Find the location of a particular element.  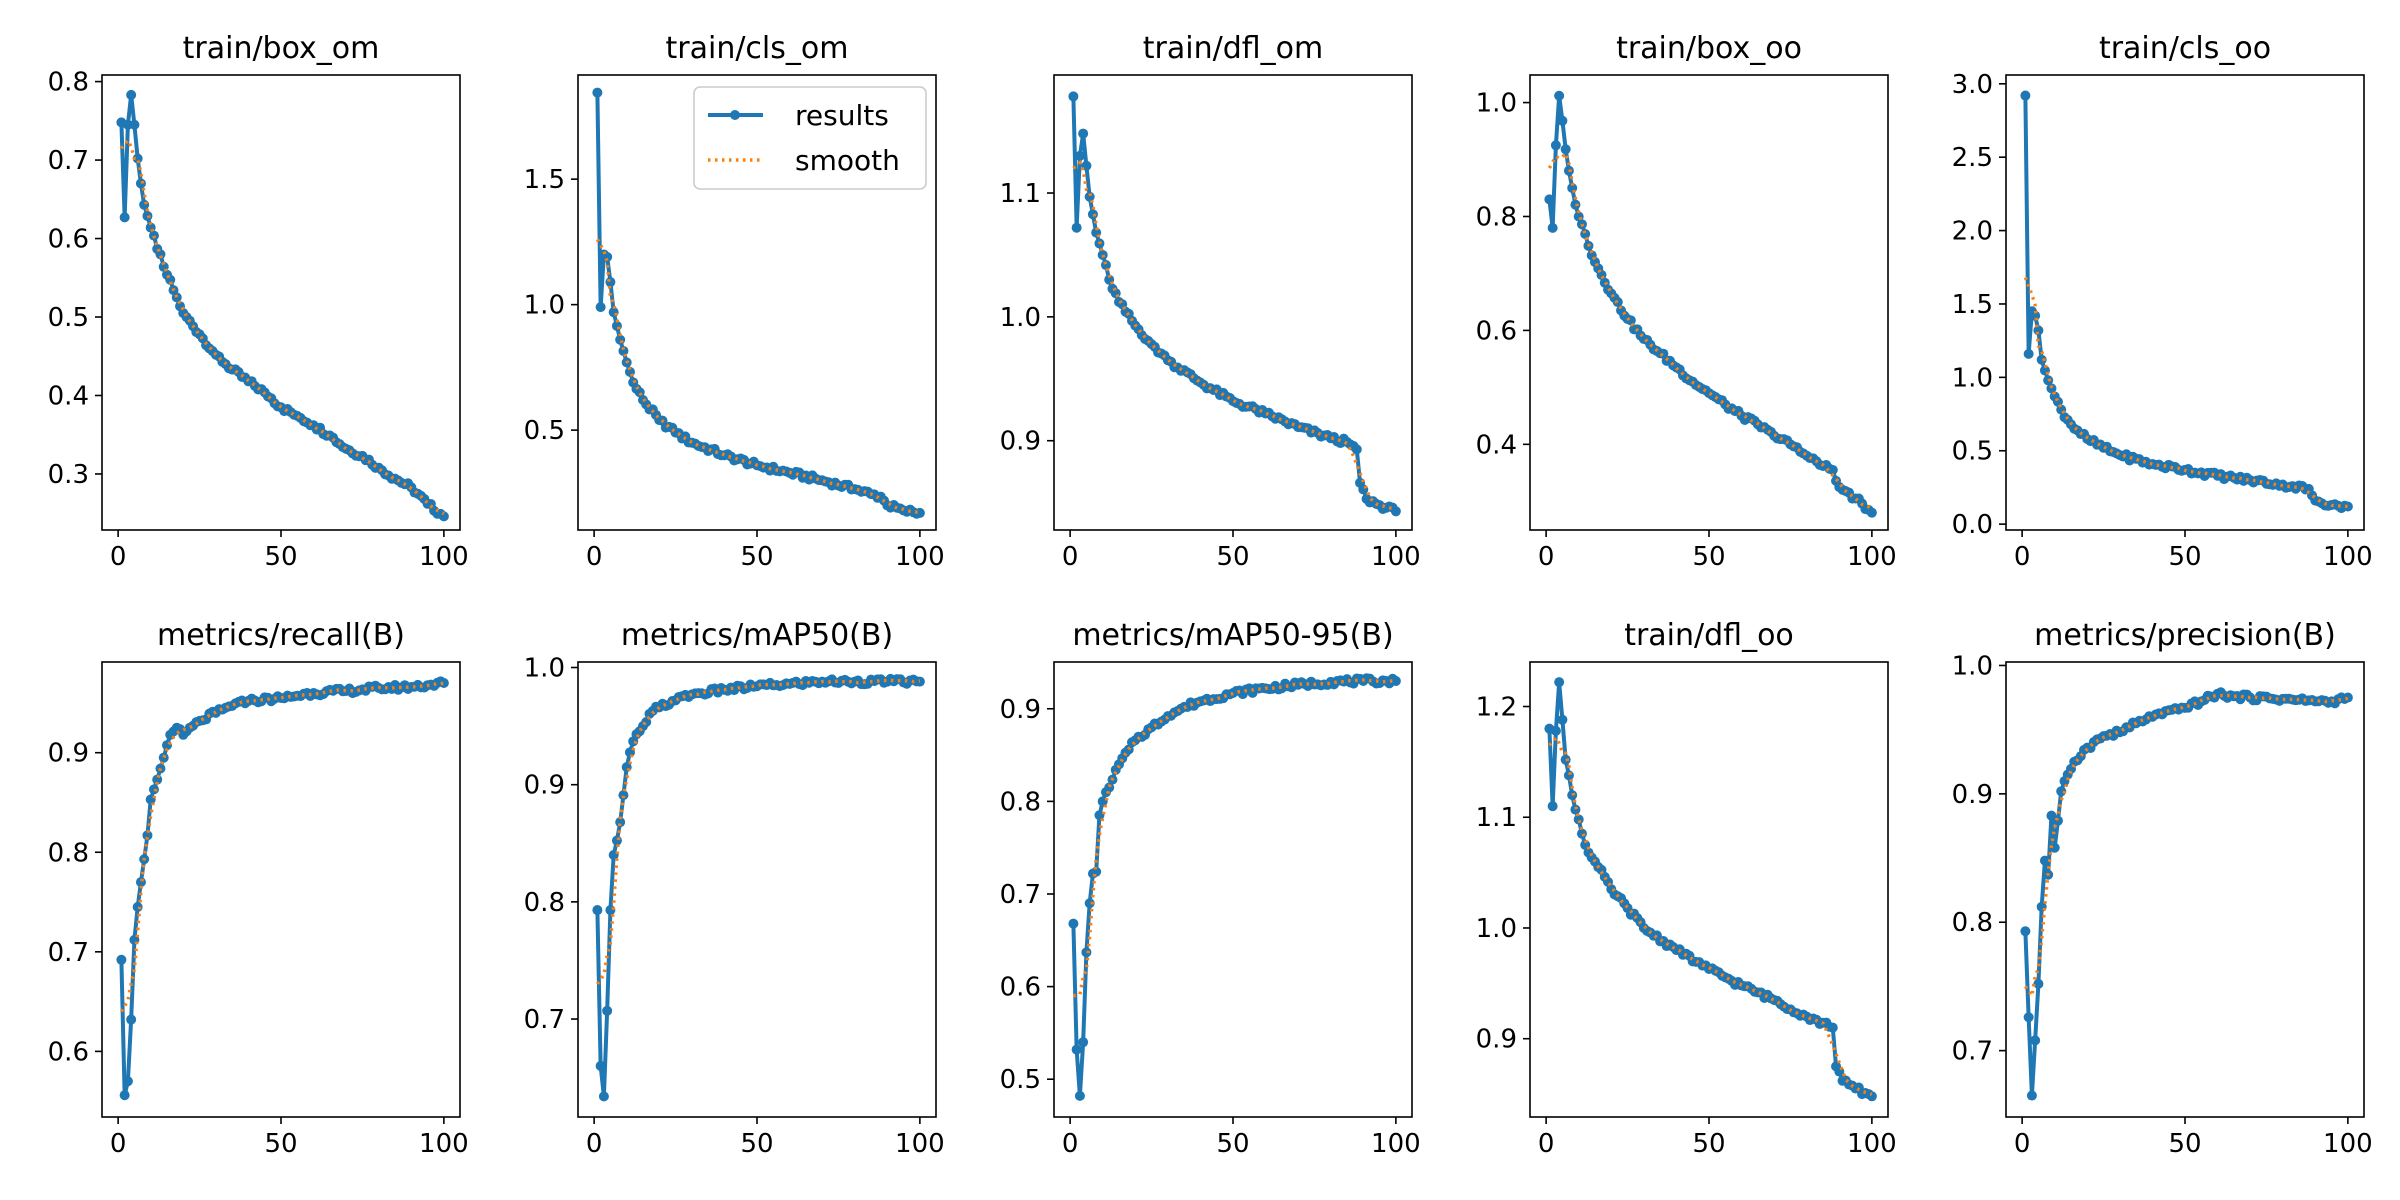

subplot-title: metrics/recall(B) is located at coordinates (281, 635).